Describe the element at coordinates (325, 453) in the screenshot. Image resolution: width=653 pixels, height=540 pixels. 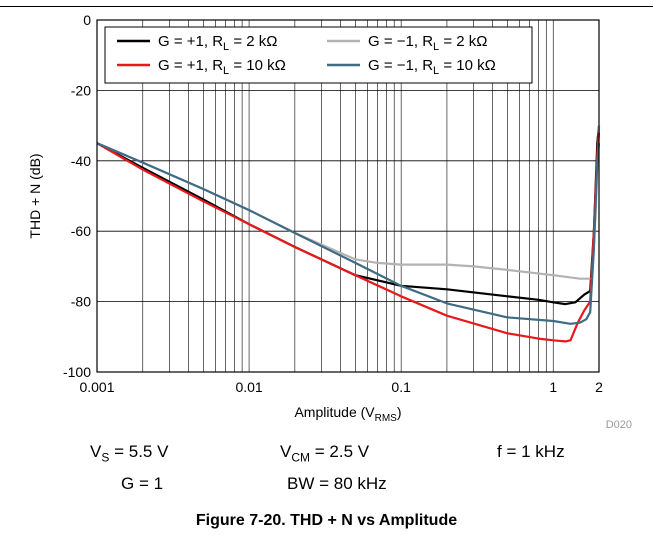
I see `condition-vcm: VCM = 2.5 V` at that location.